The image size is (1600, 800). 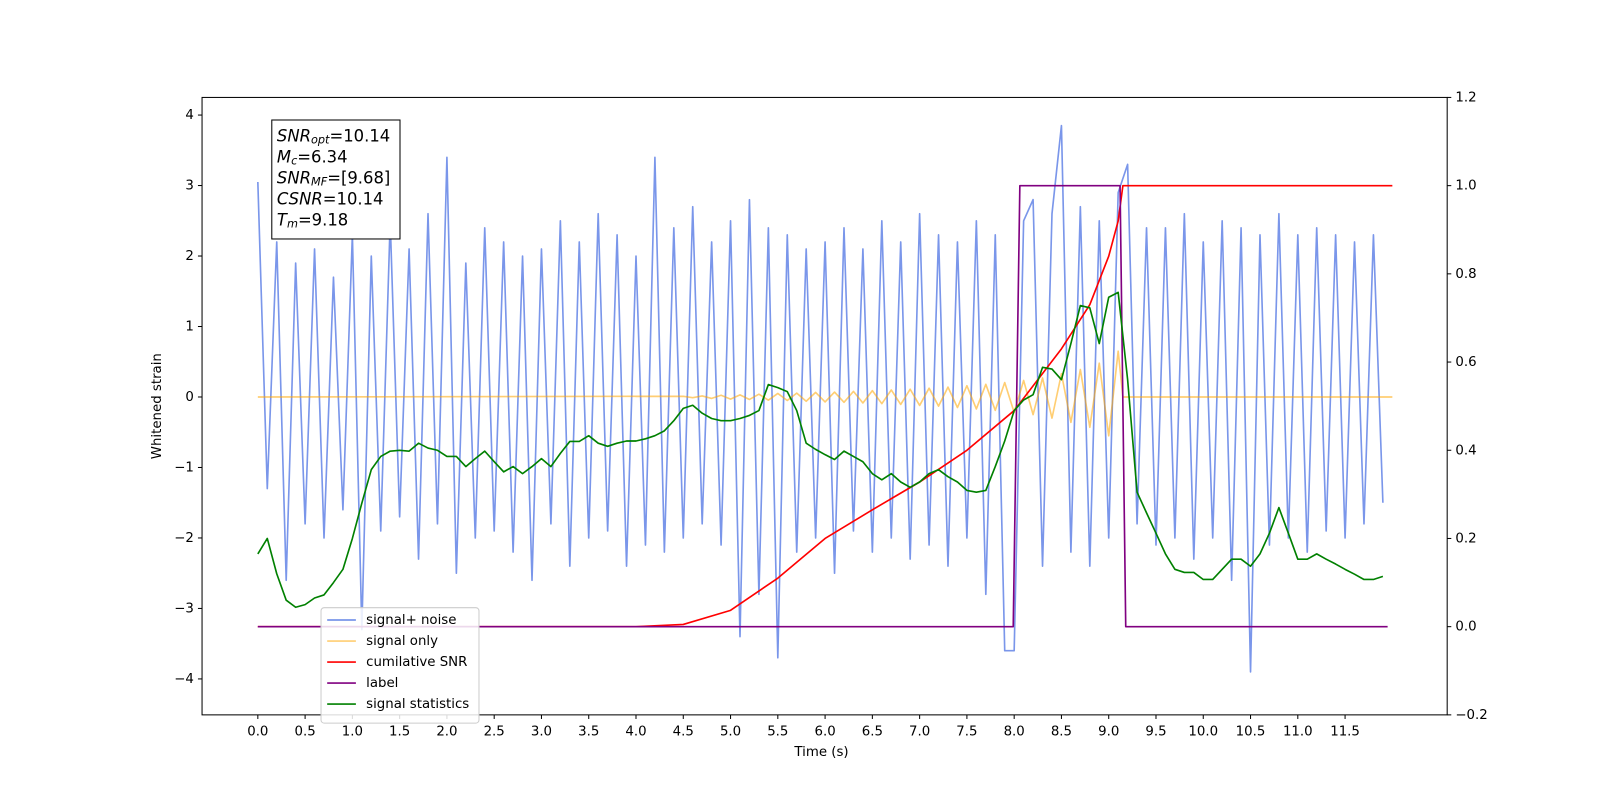 I want to click on y-tick-label: −1, so click(x=184, y=467).